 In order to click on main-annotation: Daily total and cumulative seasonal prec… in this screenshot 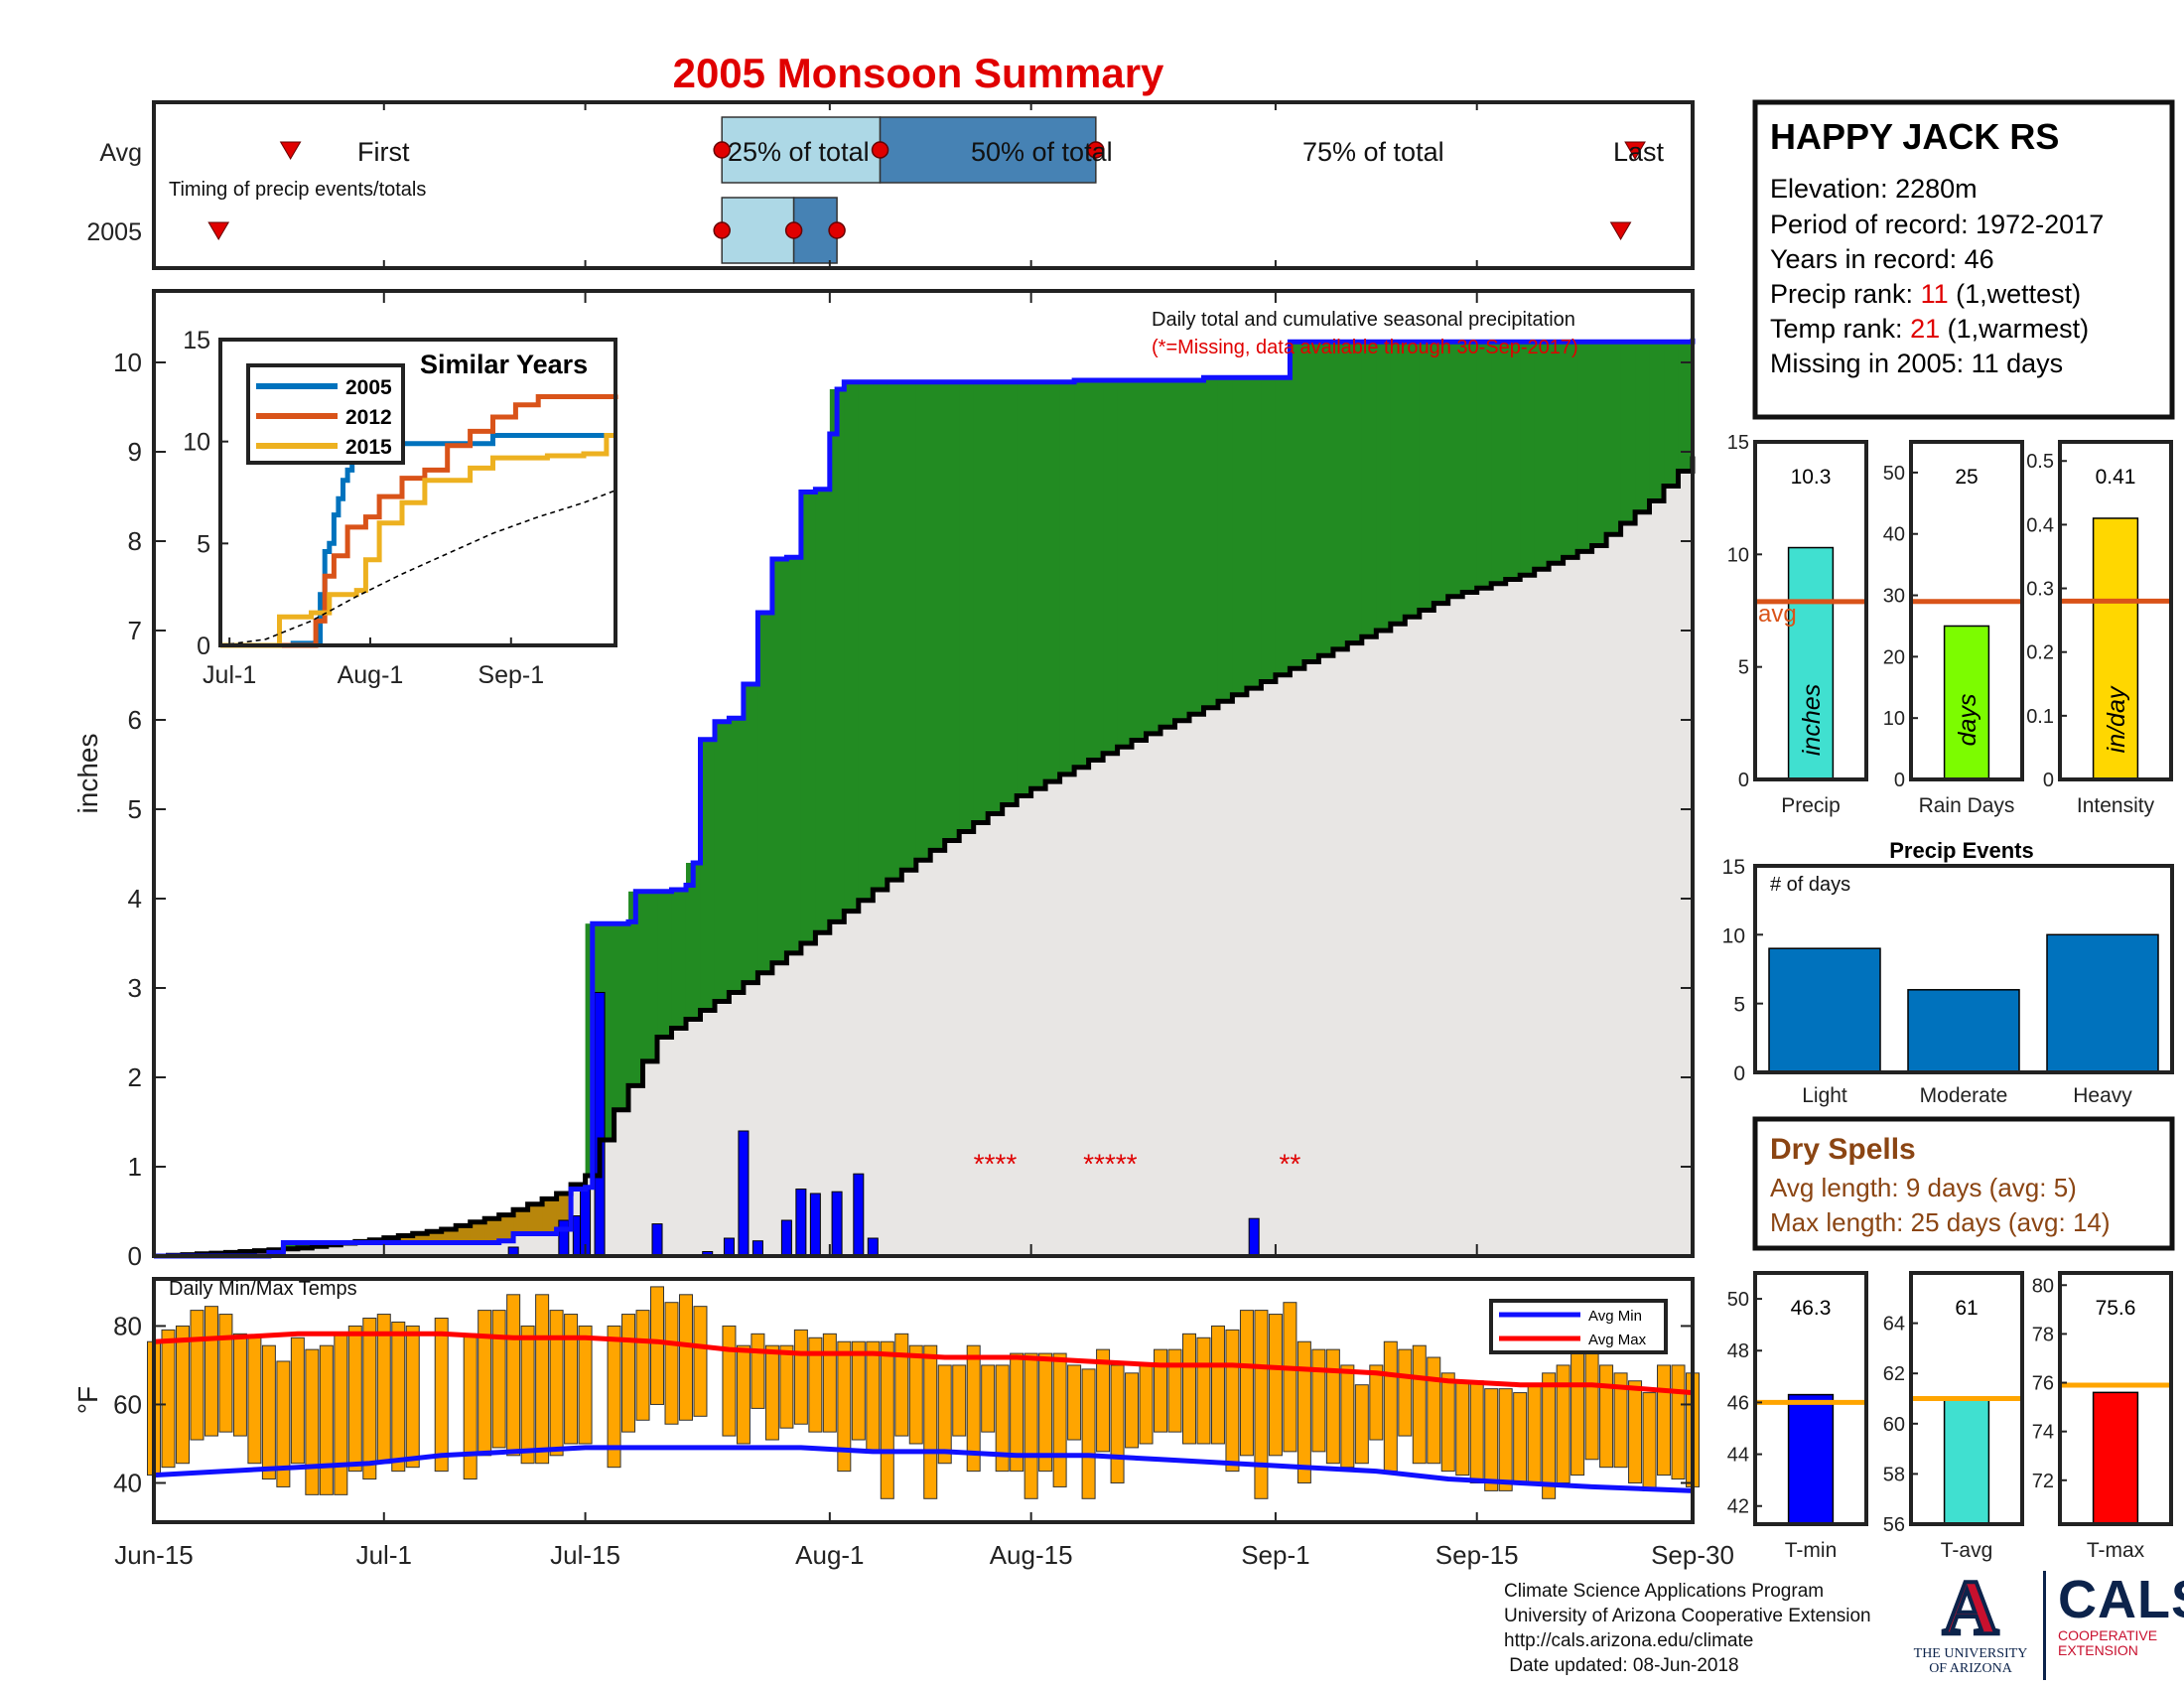, I will do `click(1363, 320)`.